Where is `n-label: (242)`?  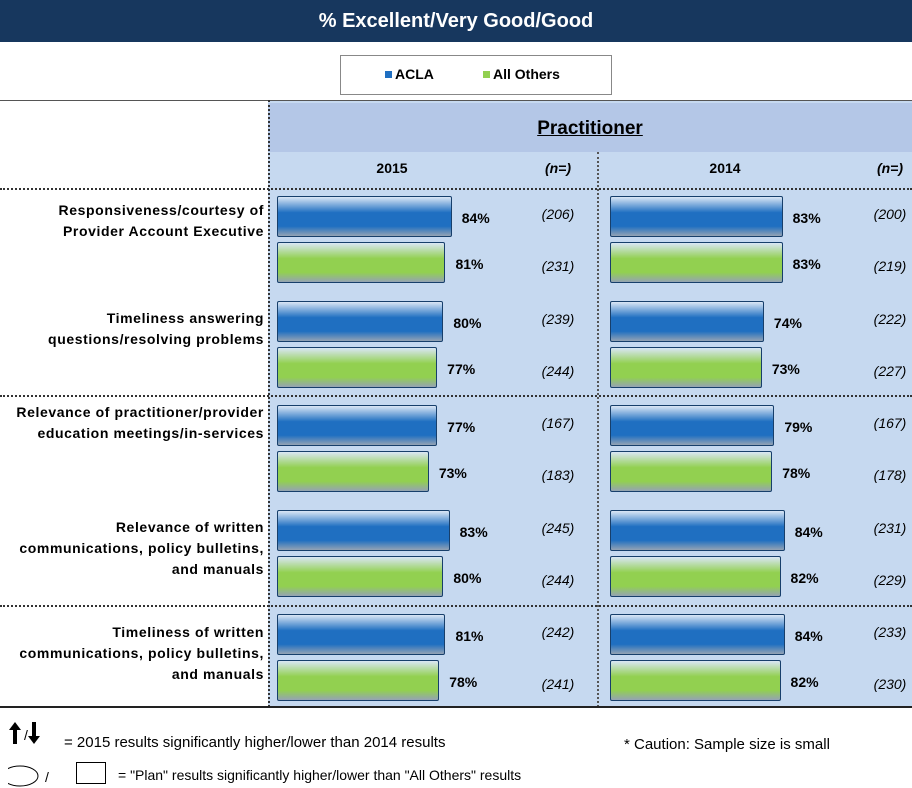 n-label: (242) is located at coordinates (558, 632).